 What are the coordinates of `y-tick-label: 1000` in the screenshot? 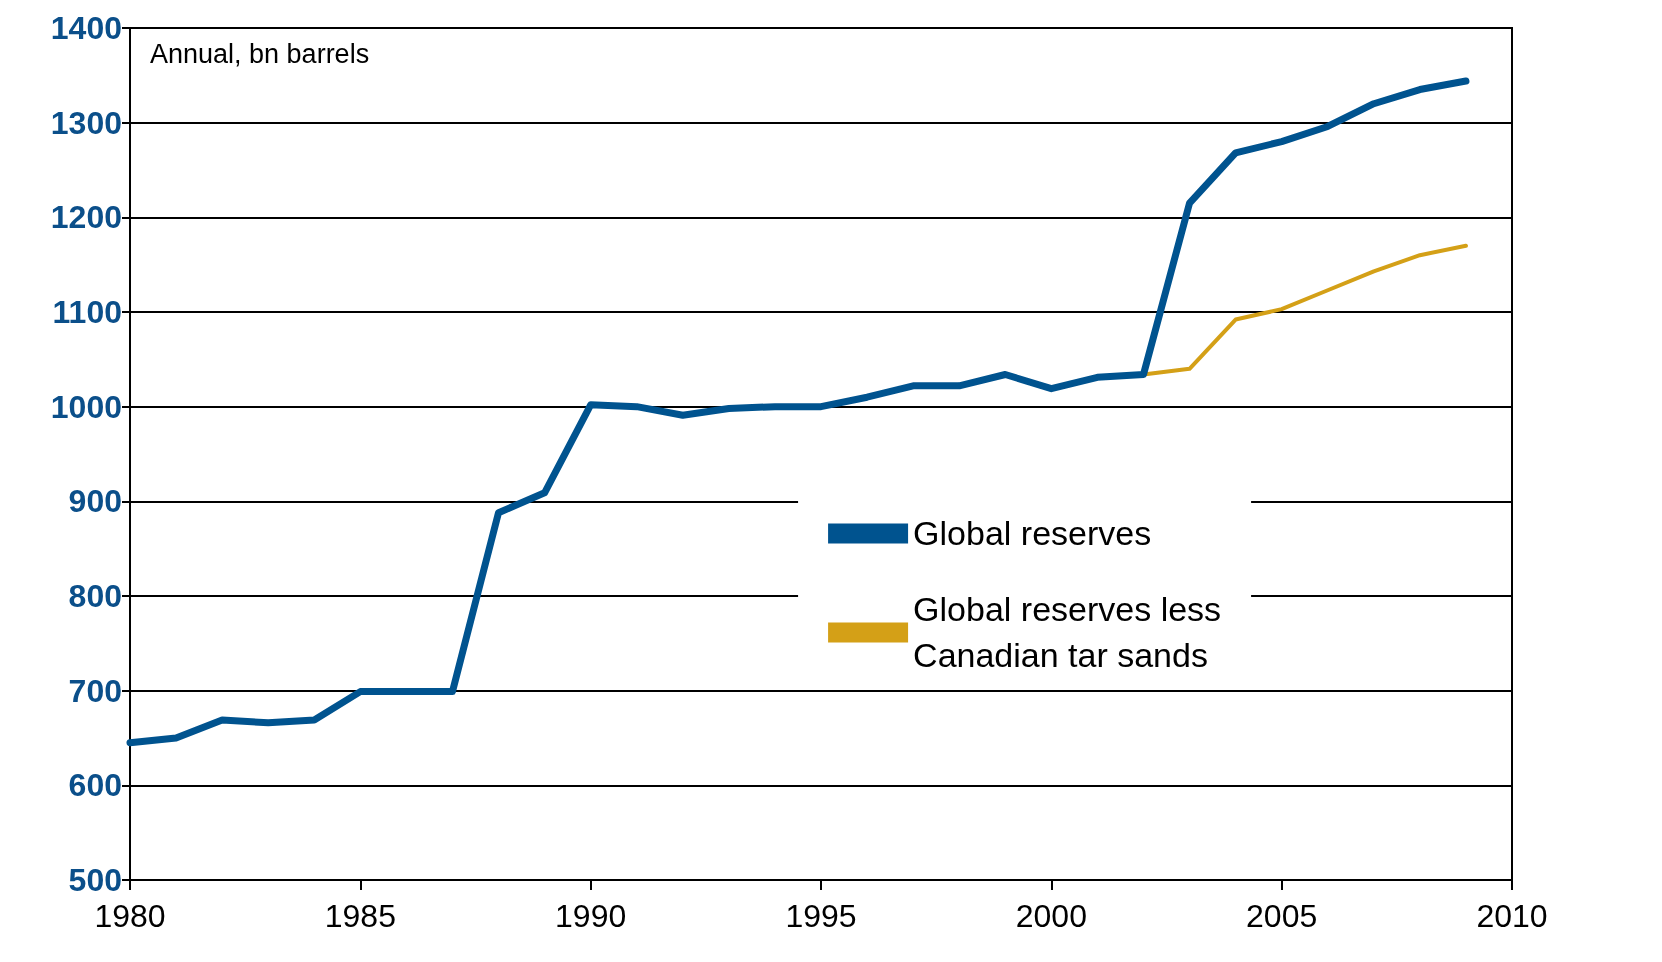 It's located at (86, 406).